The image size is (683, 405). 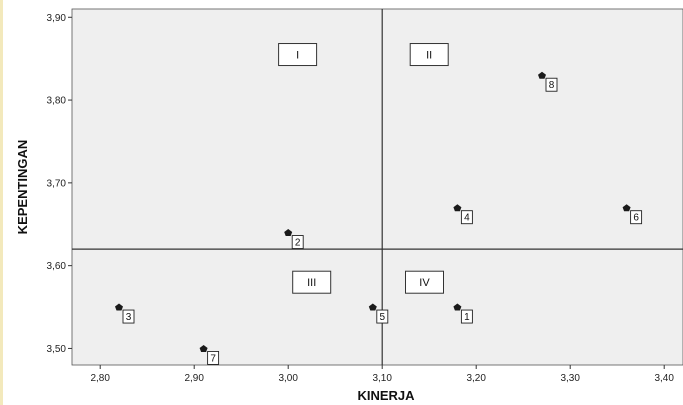 What do you see at coordinates (476, 378) in the screenshot?
I see `x-tick-label: 3,20` at bounding box center [476, 378].